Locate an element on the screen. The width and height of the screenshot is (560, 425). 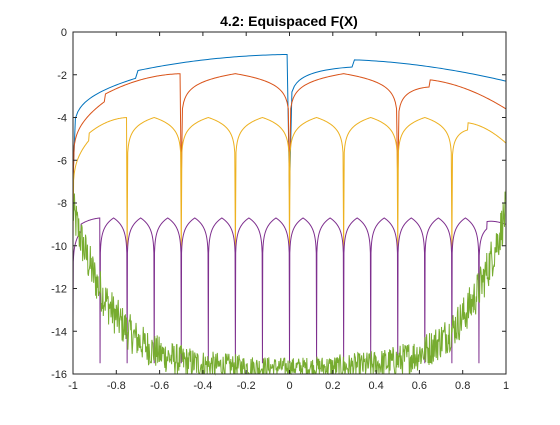
x-tick-label: 0.4 is located at coordinates (375, 386).